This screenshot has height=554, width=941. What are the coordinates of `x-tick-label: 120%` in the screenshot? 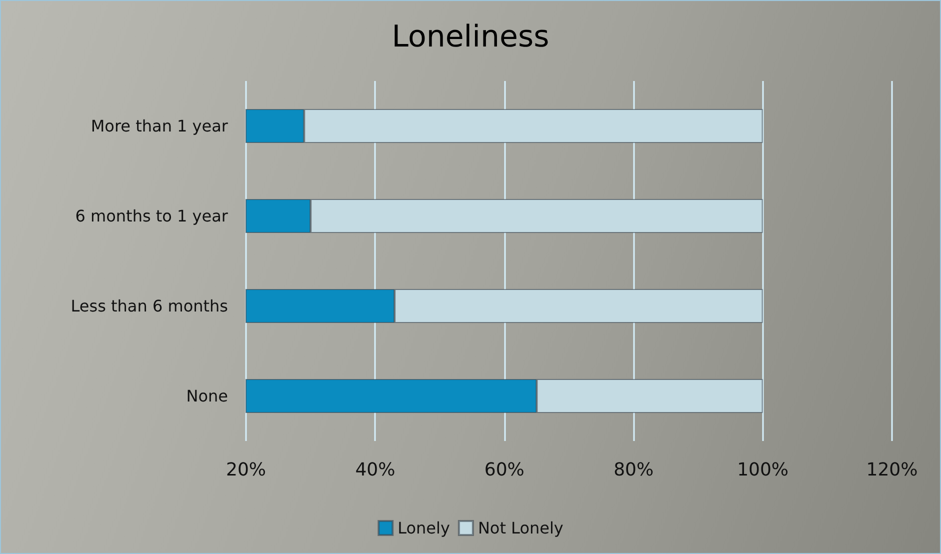 It's located at (892, 470).